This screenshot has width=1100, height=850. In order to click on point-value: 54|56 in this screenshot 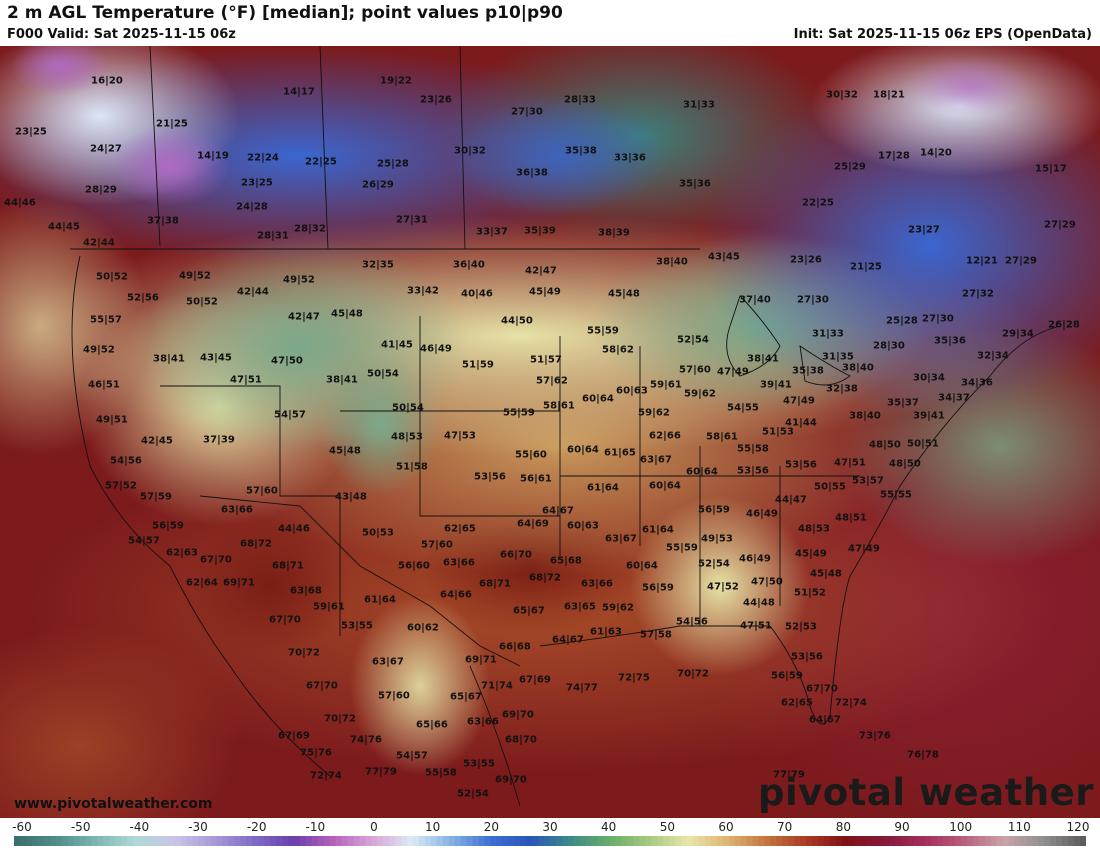, I will do `click(692, 622)`.